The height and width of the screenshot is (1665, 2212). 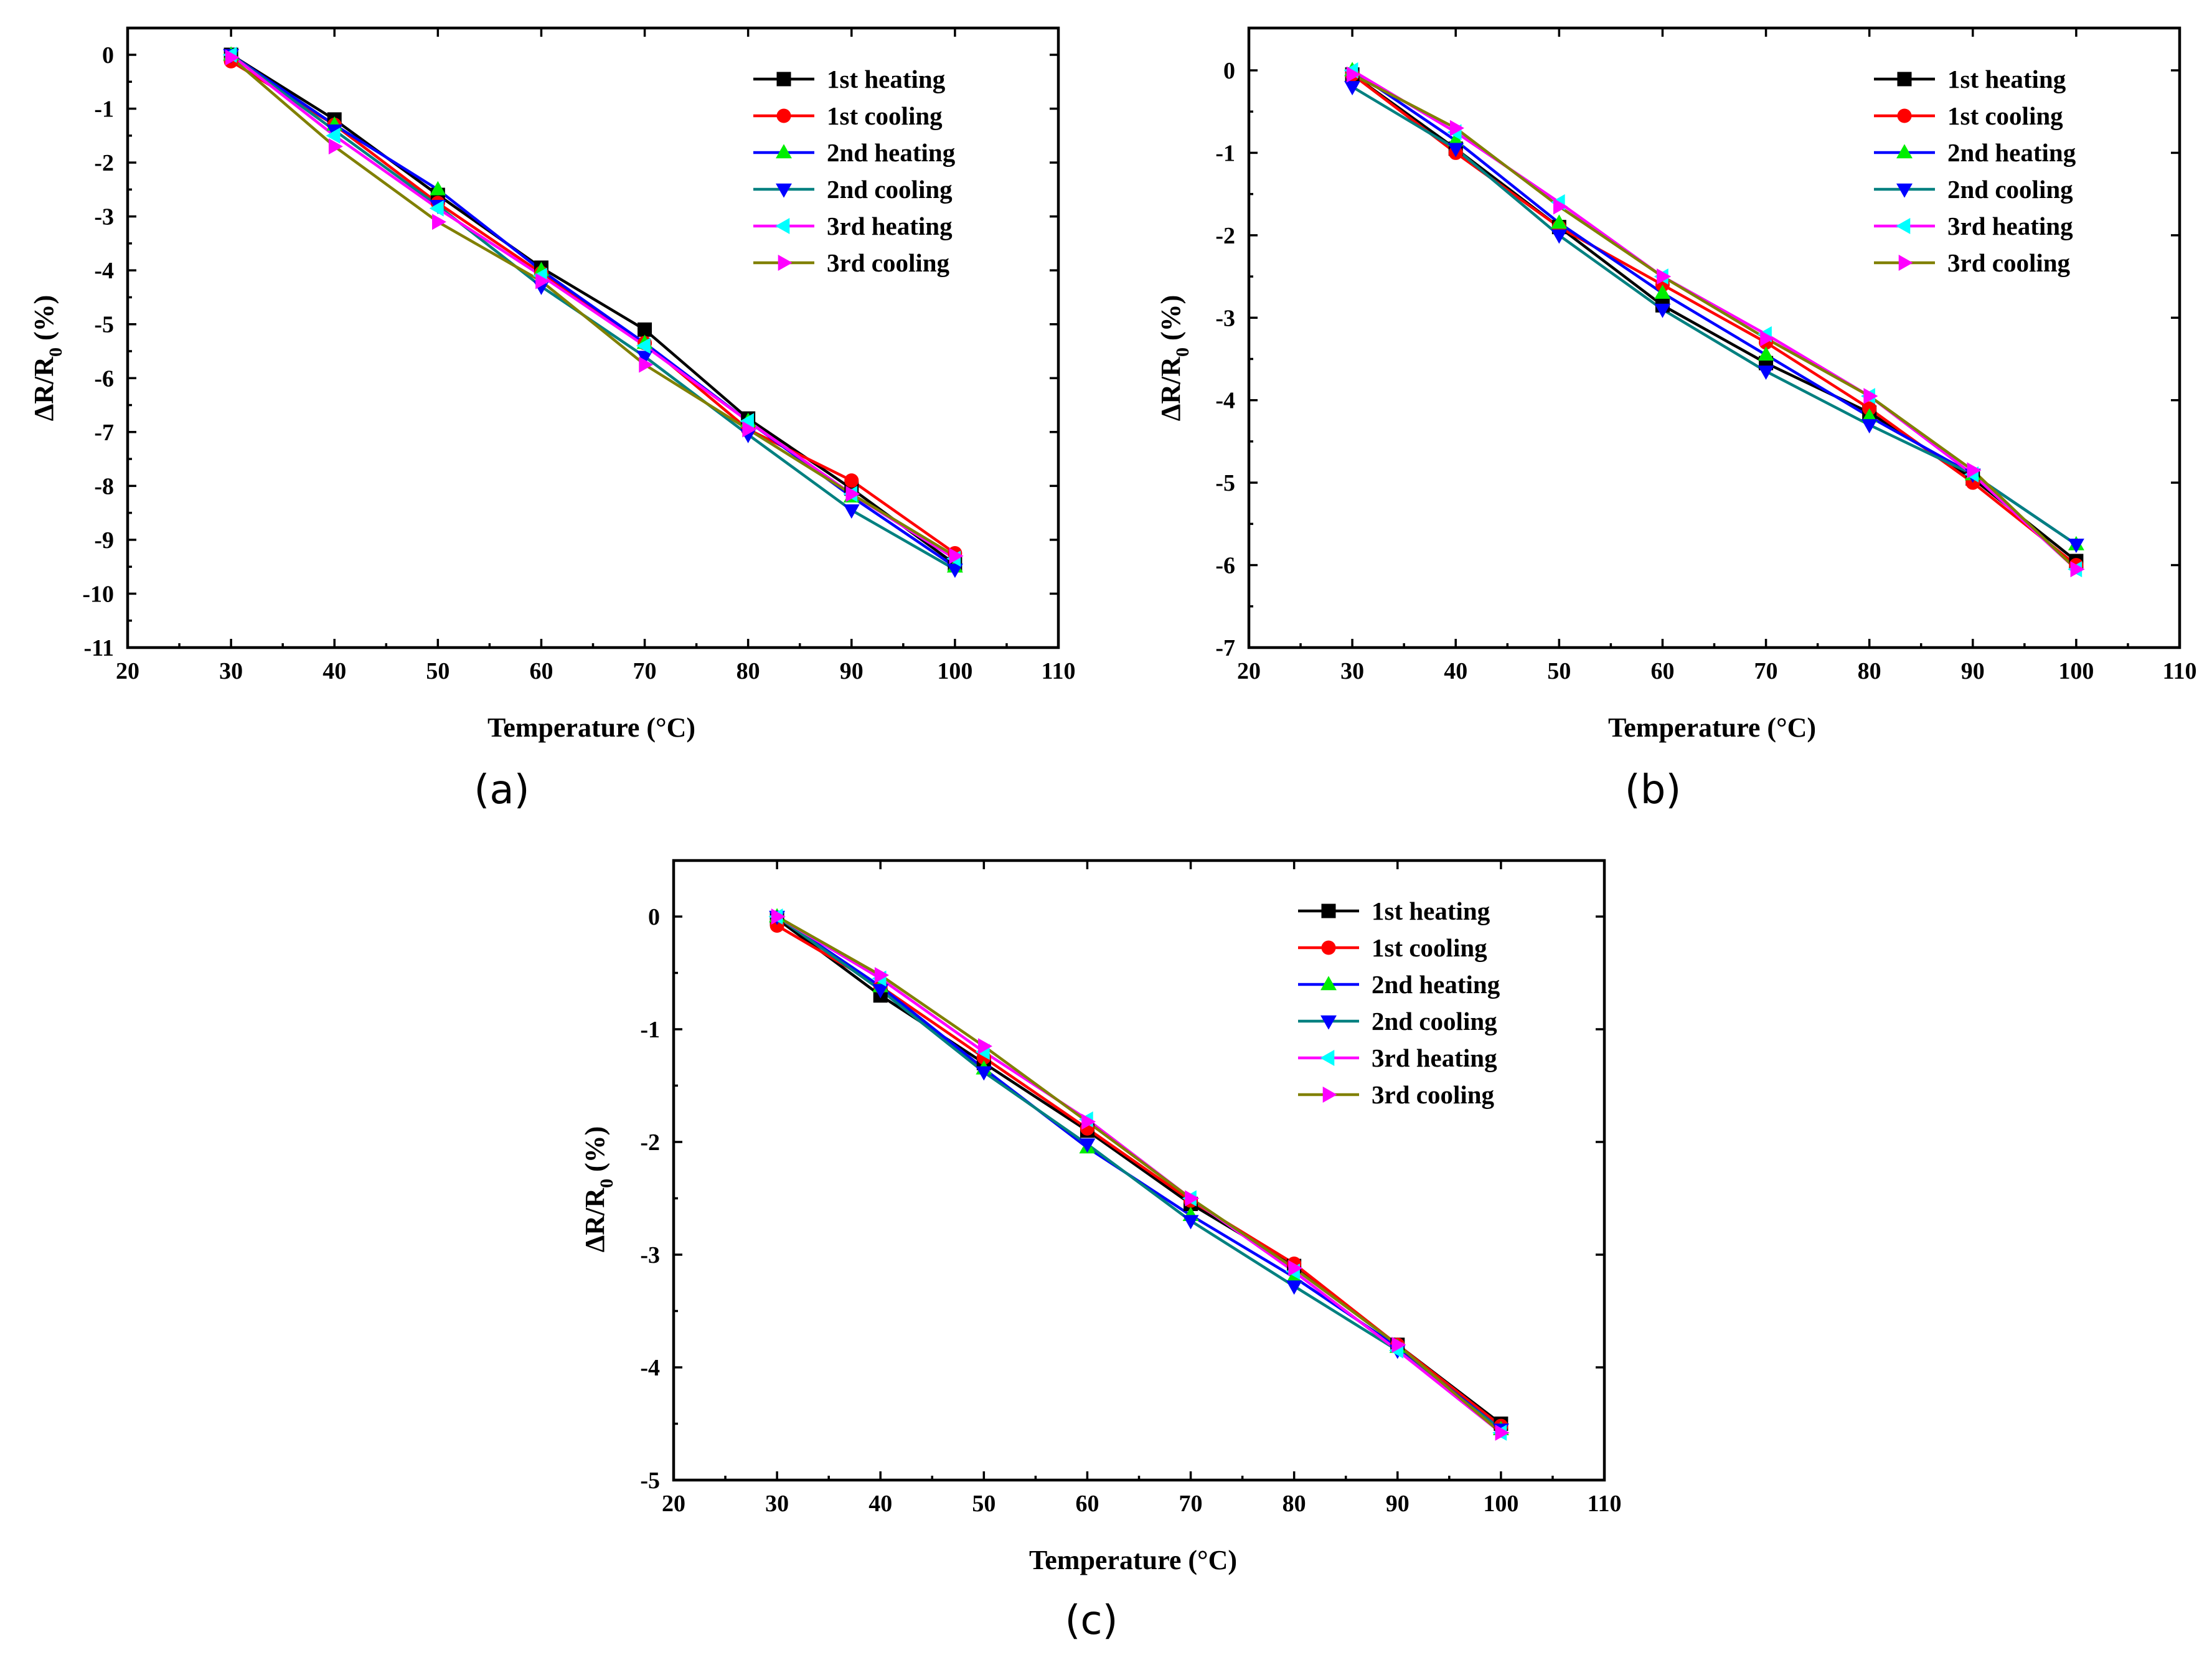 I want to click on panel-2-y-axis-title-unit: (%), so click(x=1170, y=321).